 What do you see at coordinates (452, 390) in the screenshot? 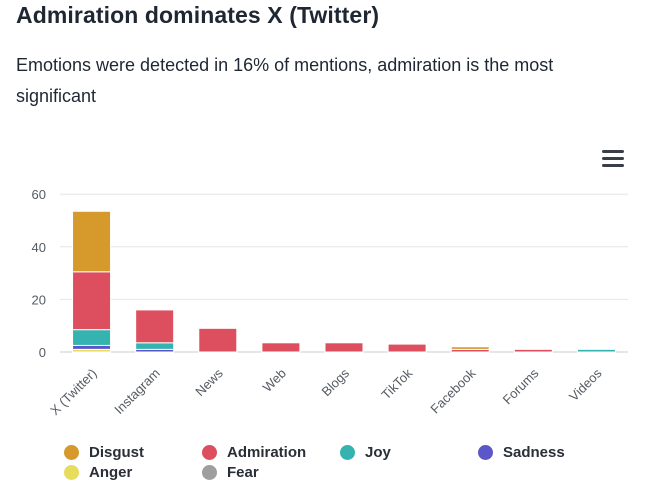
I see `x-tick-label: Facebook` at bounding box center [452, 390].